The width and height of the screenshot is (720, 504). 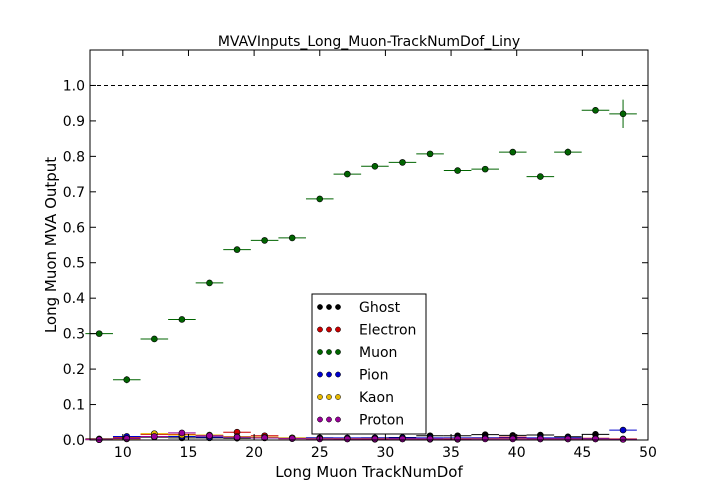 What do you see at coordinates (387, 331) in the screenshot?
I see `legend-label-electron: Electron` at bounding box center [387, 331].